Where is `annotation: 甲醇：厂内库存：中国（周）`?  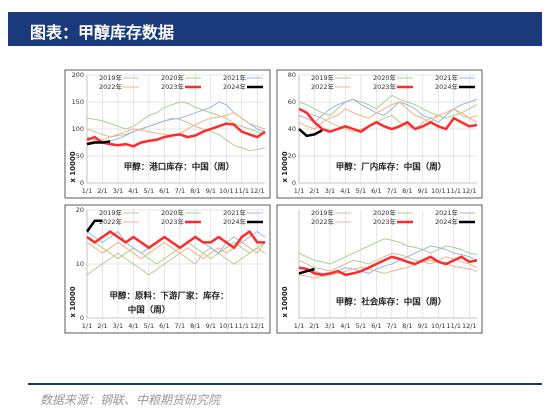 annotation: 甲醇：厂内库存：中国（周） is located at coordinates (391, 167).